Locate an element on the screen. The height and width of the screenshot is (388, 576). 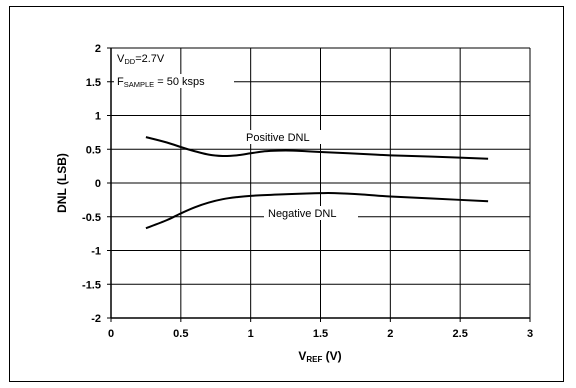
y-tick-label: -1 is located at coordinates (96, 252).